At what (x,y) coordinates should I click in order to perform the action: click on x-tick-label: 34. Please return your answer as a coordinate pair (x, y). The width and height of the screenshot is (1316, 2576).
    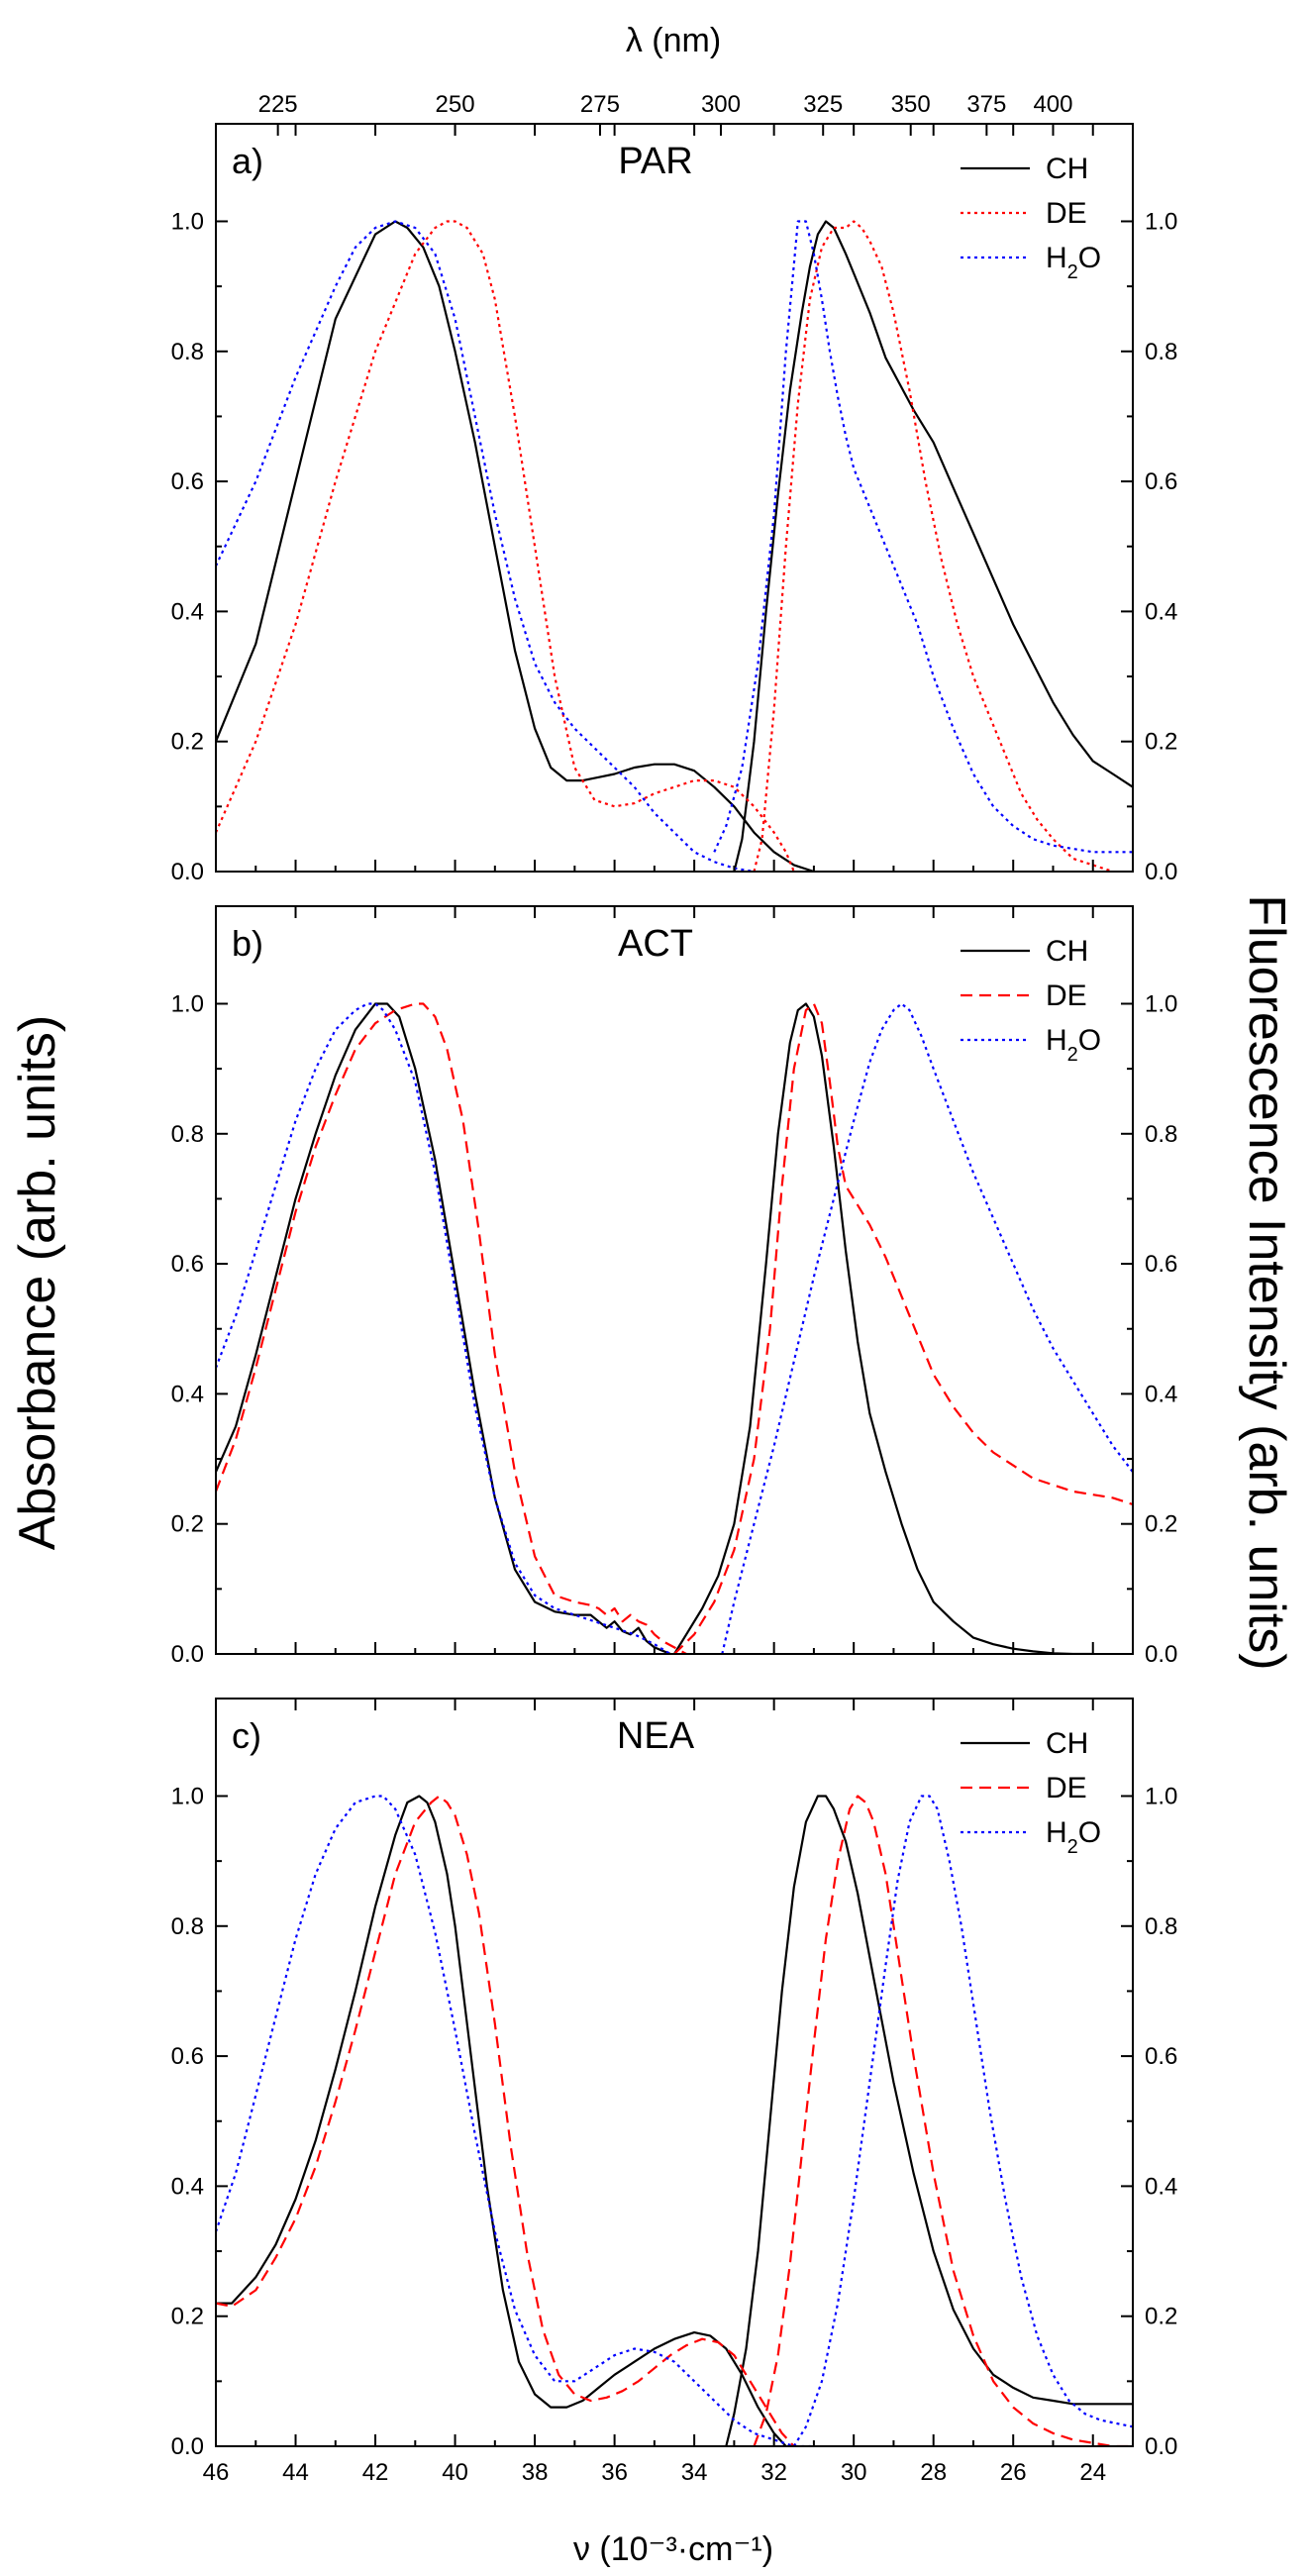
    Looking at the image, I should click on (695, 2472).